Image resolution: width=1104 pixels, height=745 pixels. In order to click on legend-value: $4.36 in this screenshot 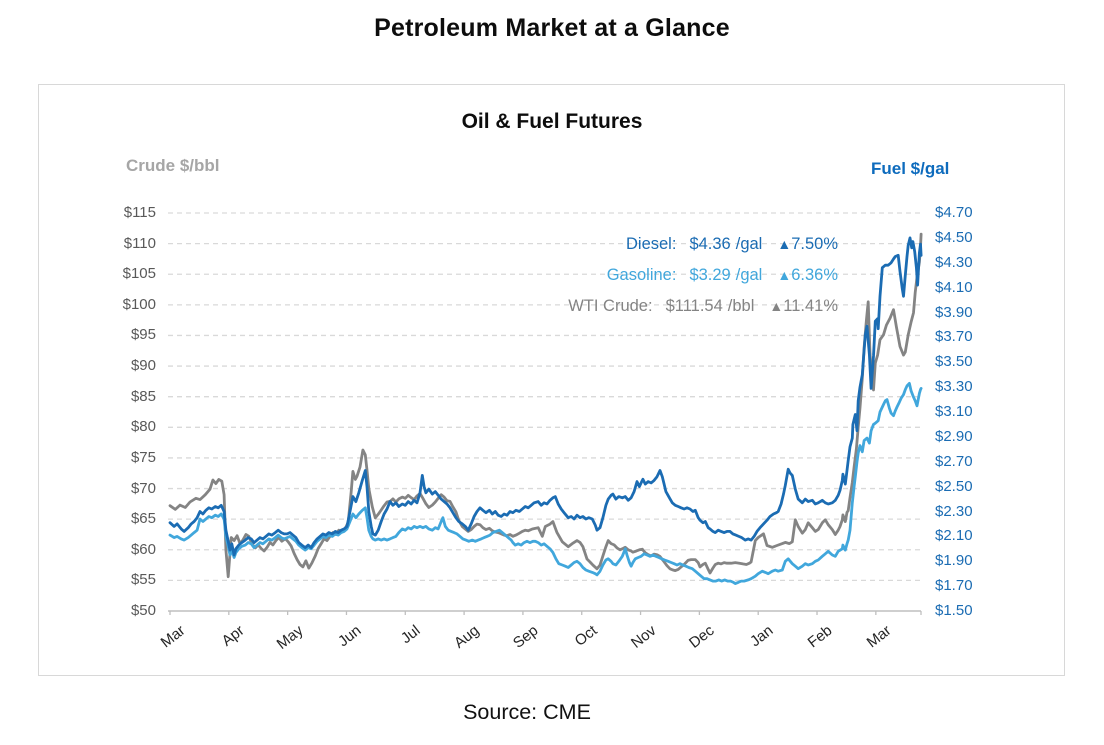, I will do `click(710, 244)`.